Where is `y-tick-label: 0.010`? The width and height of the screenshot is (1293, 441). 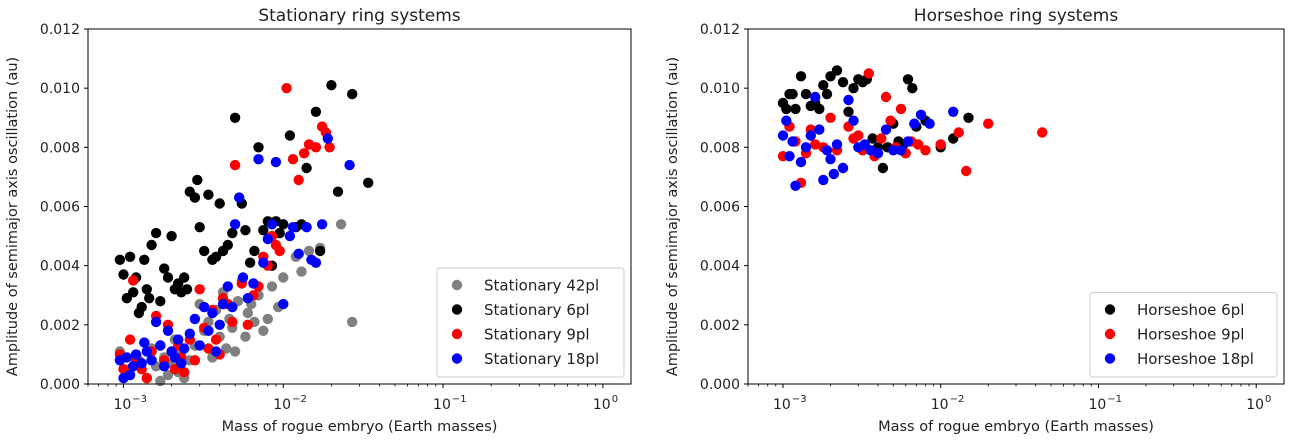 y-tick-label: 0.010 is located at coordinates (720, 89).